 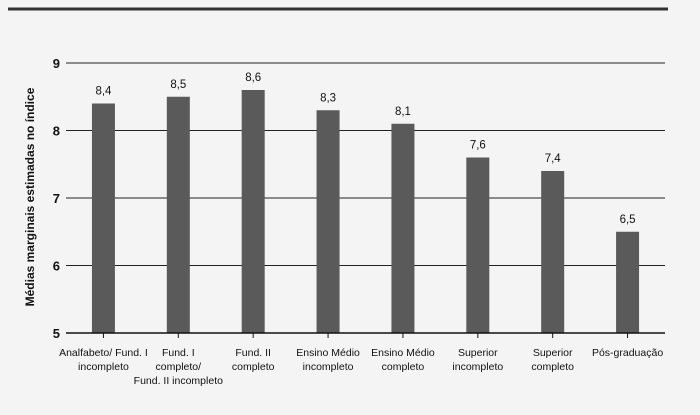 I want to click on x-tick-label: completo/, so click(x=179, y=367).